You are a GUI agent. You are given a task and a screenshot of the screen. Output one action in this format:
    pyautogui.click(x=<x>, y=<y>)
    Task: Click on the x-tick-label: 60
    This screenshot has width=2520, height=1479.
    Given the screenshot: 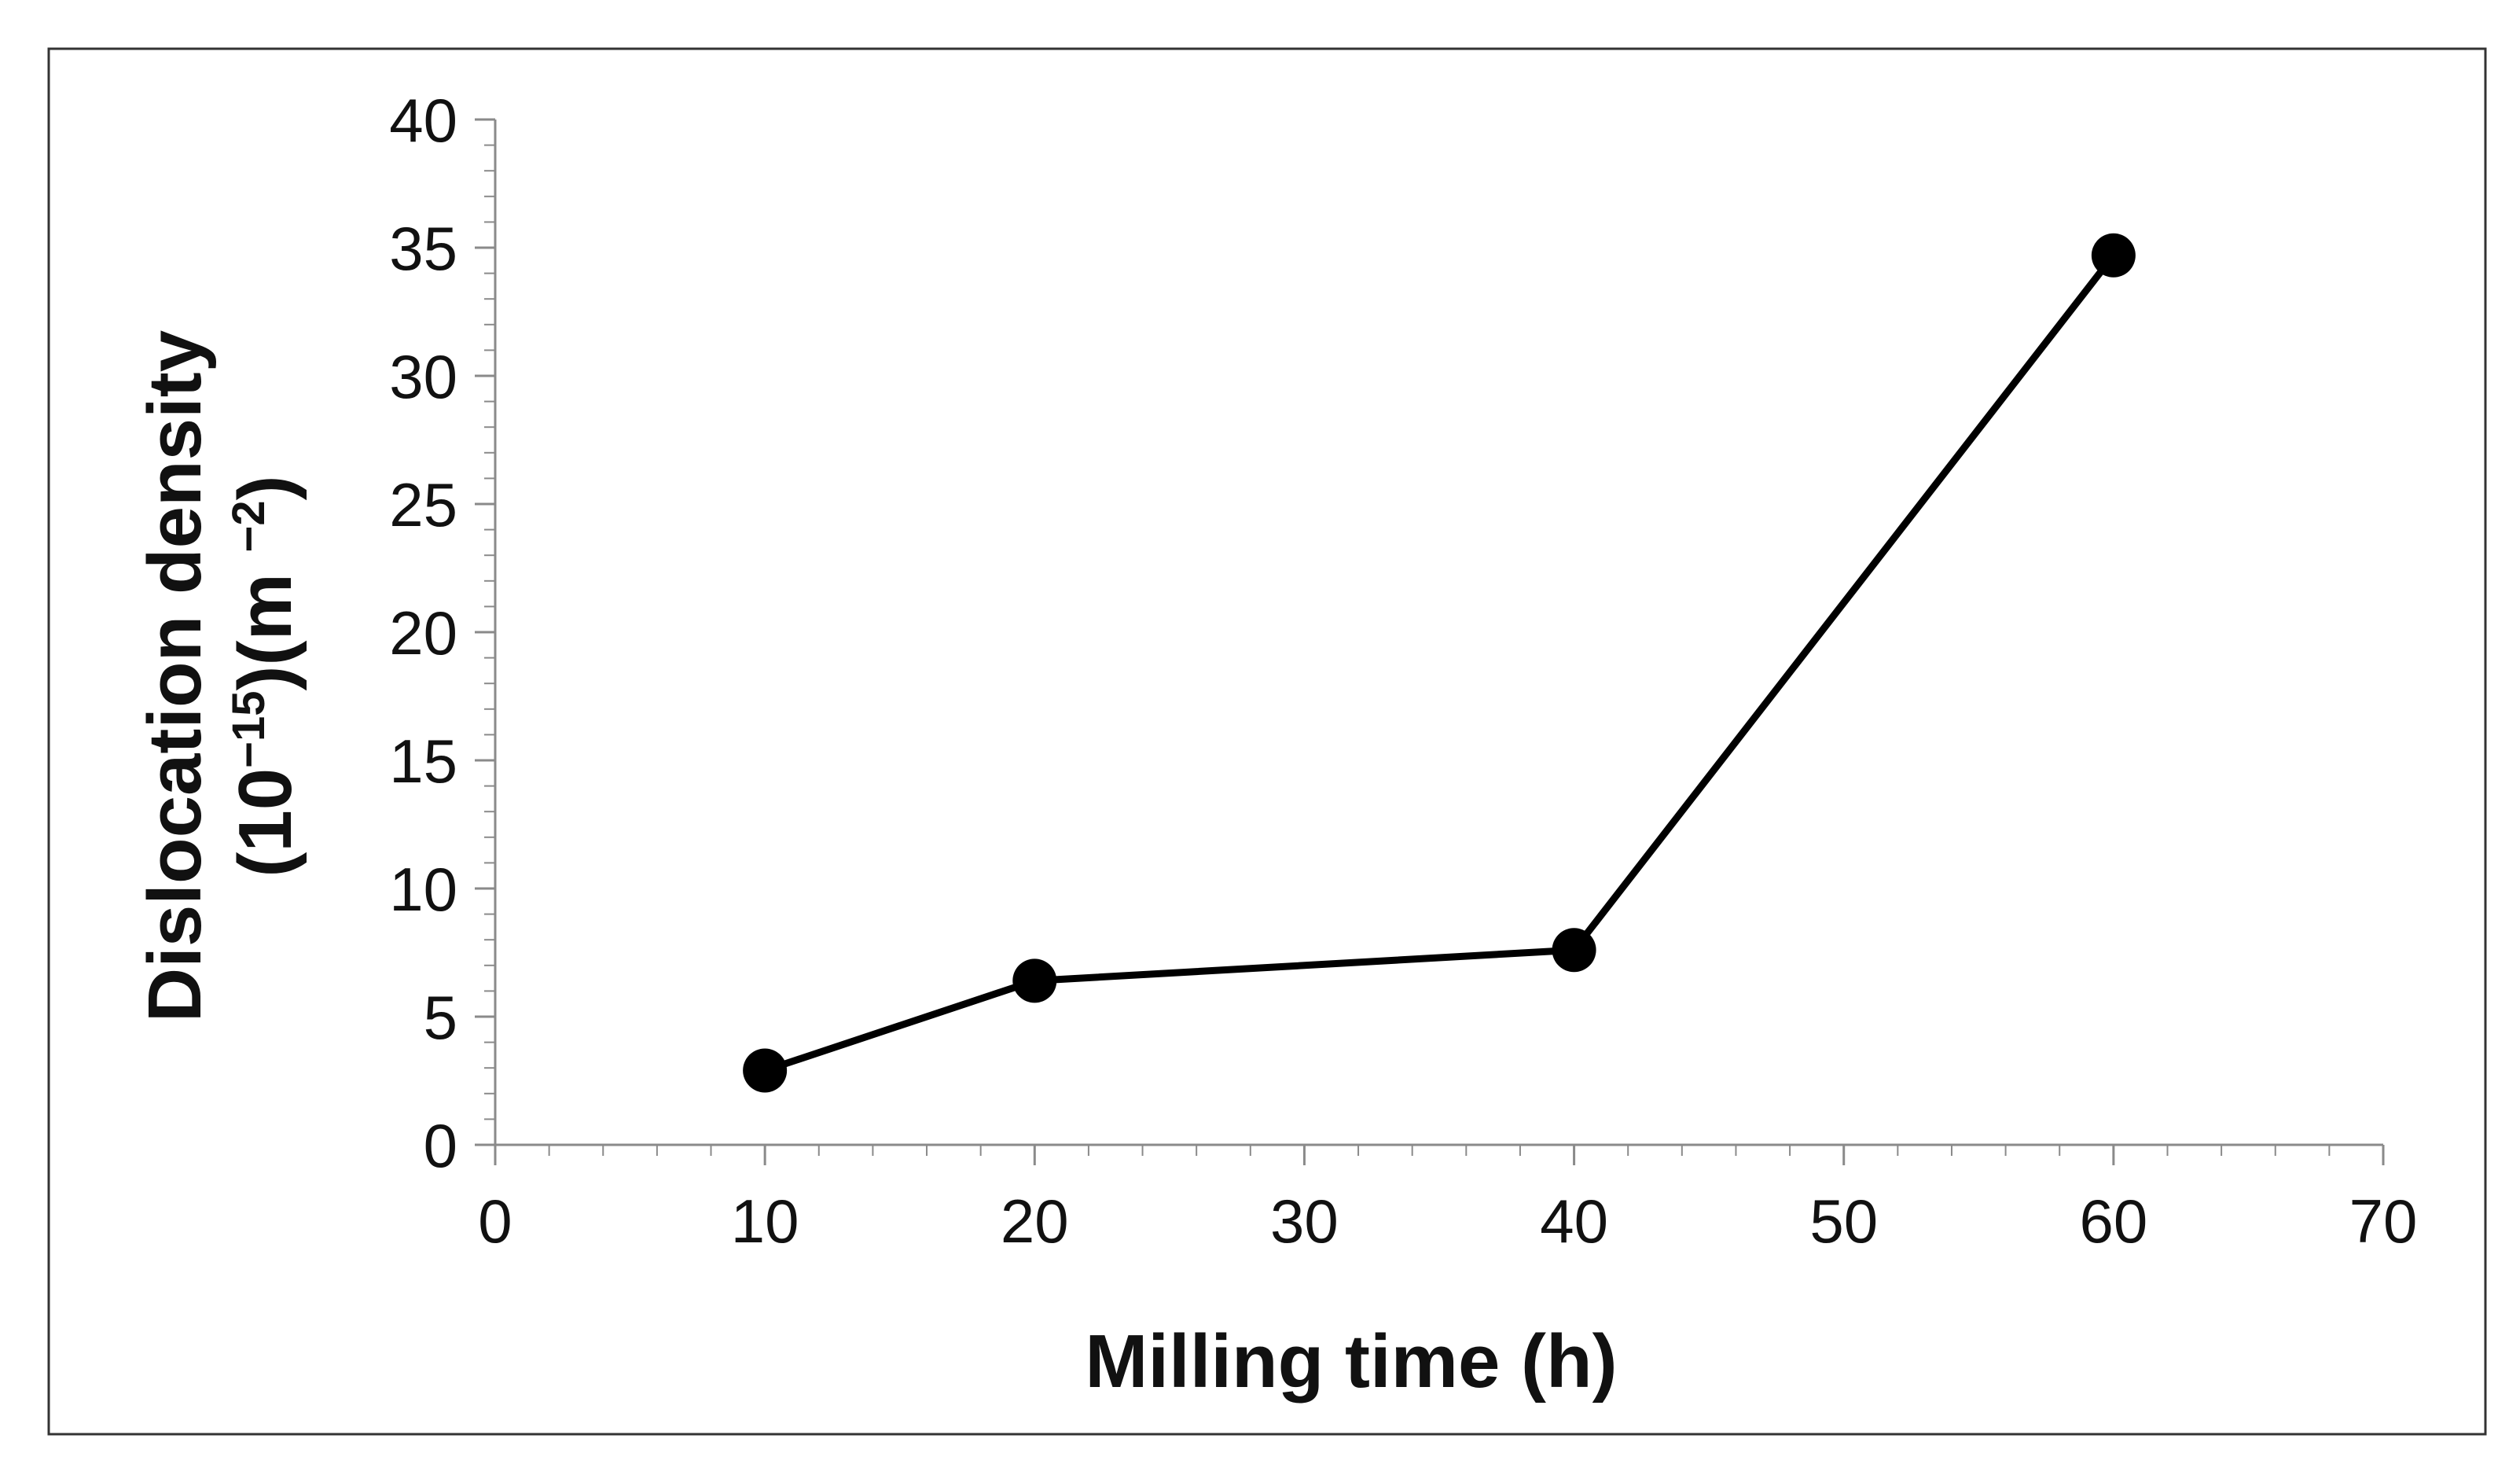 What is the action you would take?
    pyautogui.click(x=2113, y=1221)
    